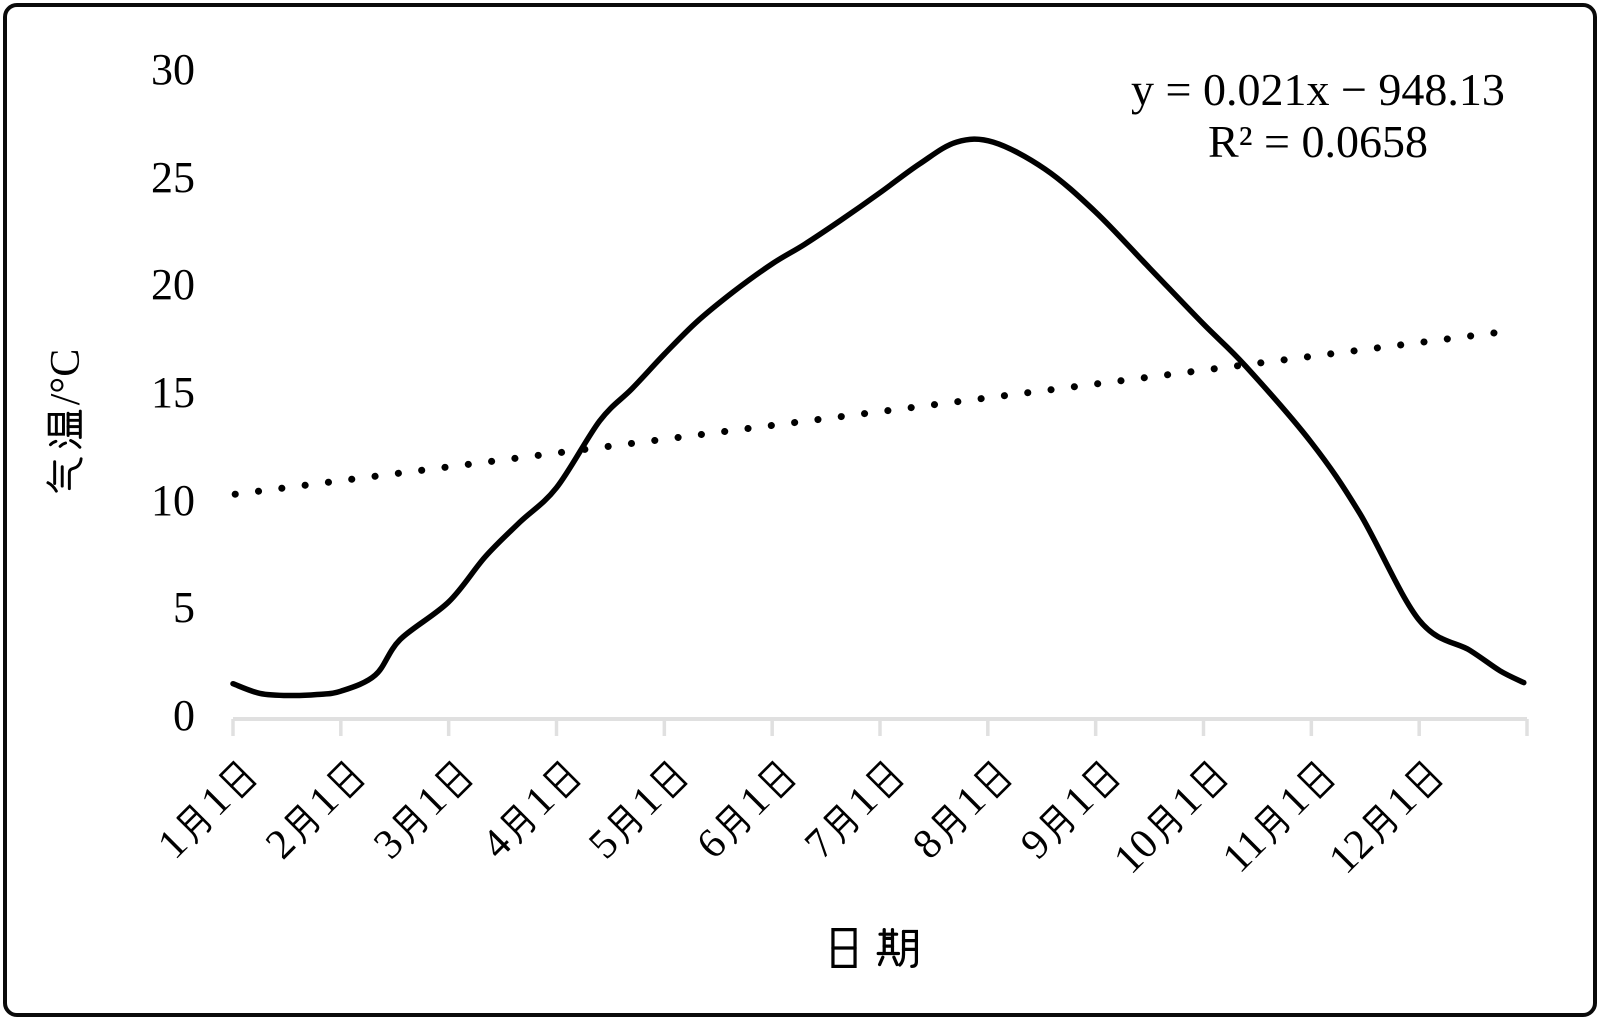  Describe the element at coordinates (184, 608) in the screenshot. I see `y-tick-label: 5` at that location.